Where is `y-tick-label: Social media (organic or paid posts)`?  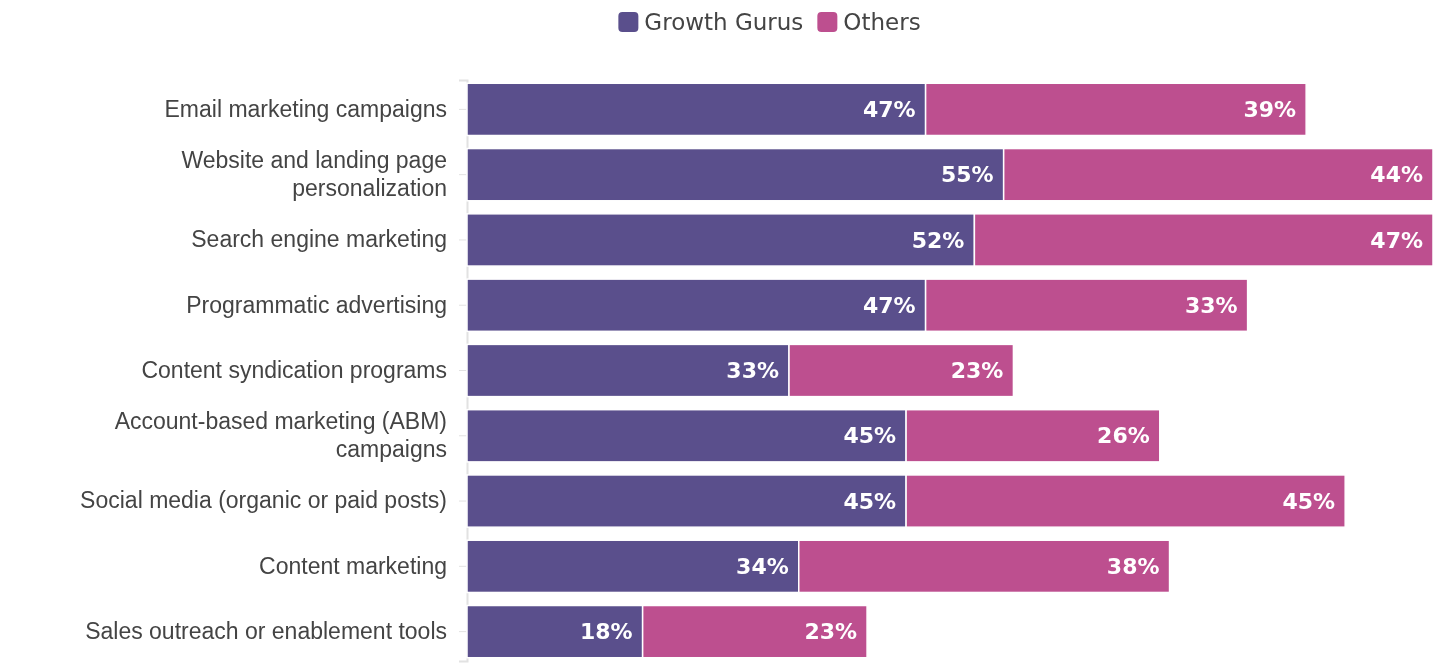 y-tick-label: Social media (organic or paid posts) is located at coordinates (263, 500).